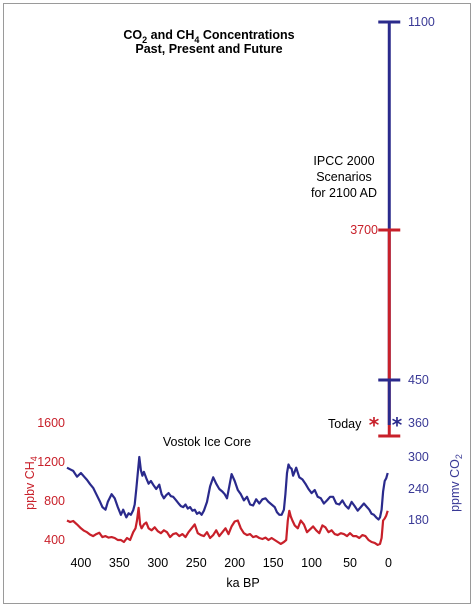  Describe the element at coordinates (119, 563) in the screenshot. I see `x-tick-label: 350` at that location.